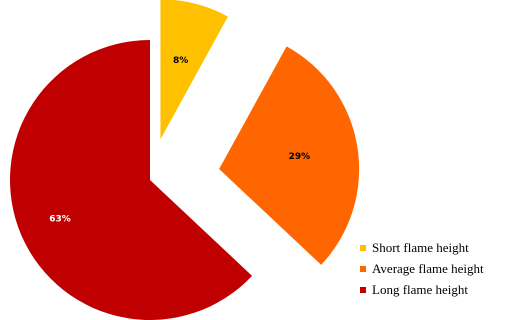  Describe the element at coordinates (428, 268) in the screenshot. I see `legend-label: Average flame height` at that location.